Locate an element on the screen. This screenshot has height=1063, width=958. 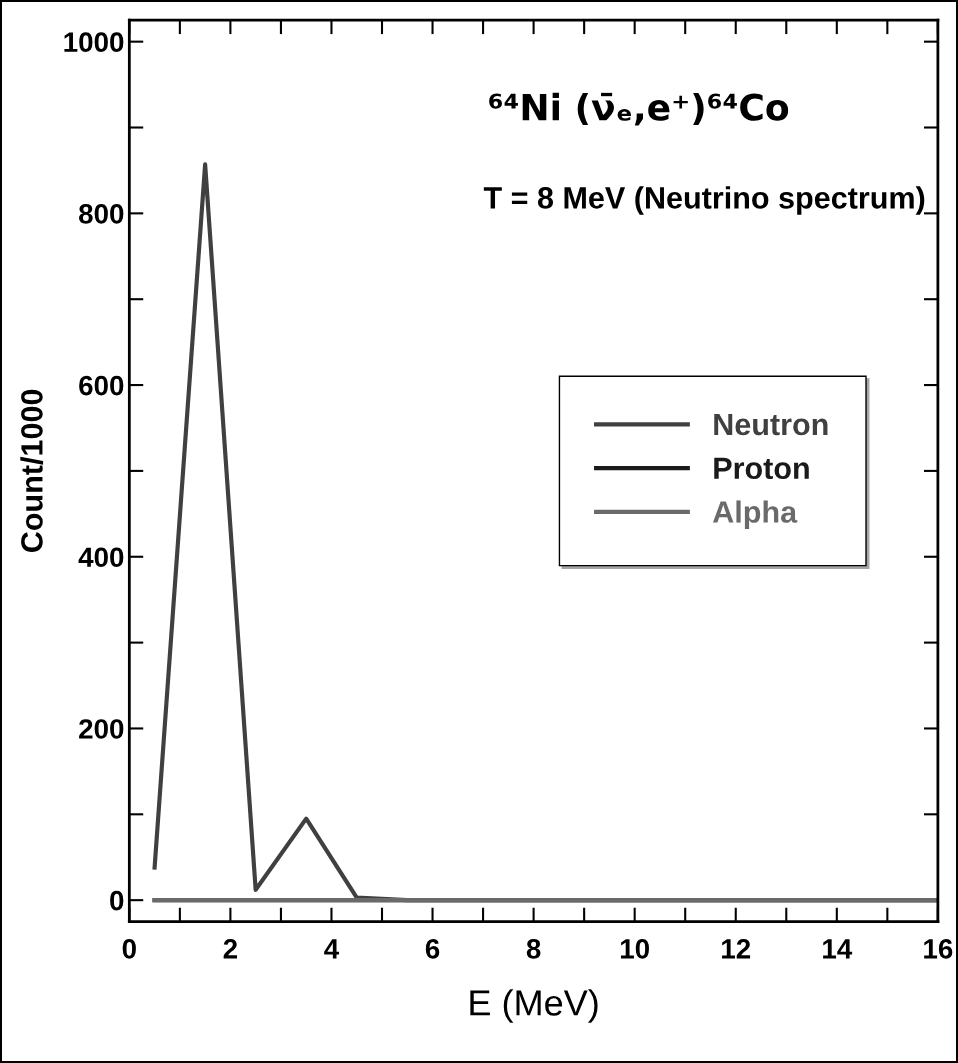
x-tick-label: 4 is located at coordinates (332, 949).